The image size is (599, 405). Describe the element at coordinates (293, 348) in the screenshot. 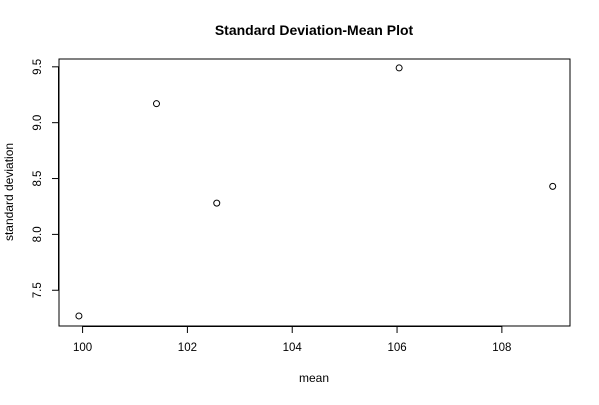

I see `x-tick-label: 104` at that location.